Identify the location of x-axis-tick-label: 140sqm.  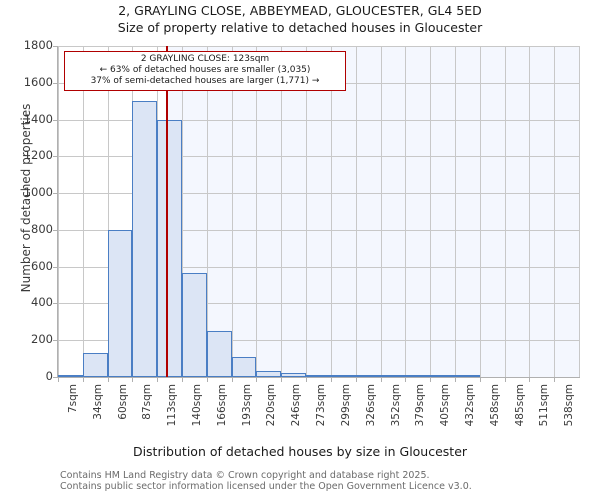
(197, 405).